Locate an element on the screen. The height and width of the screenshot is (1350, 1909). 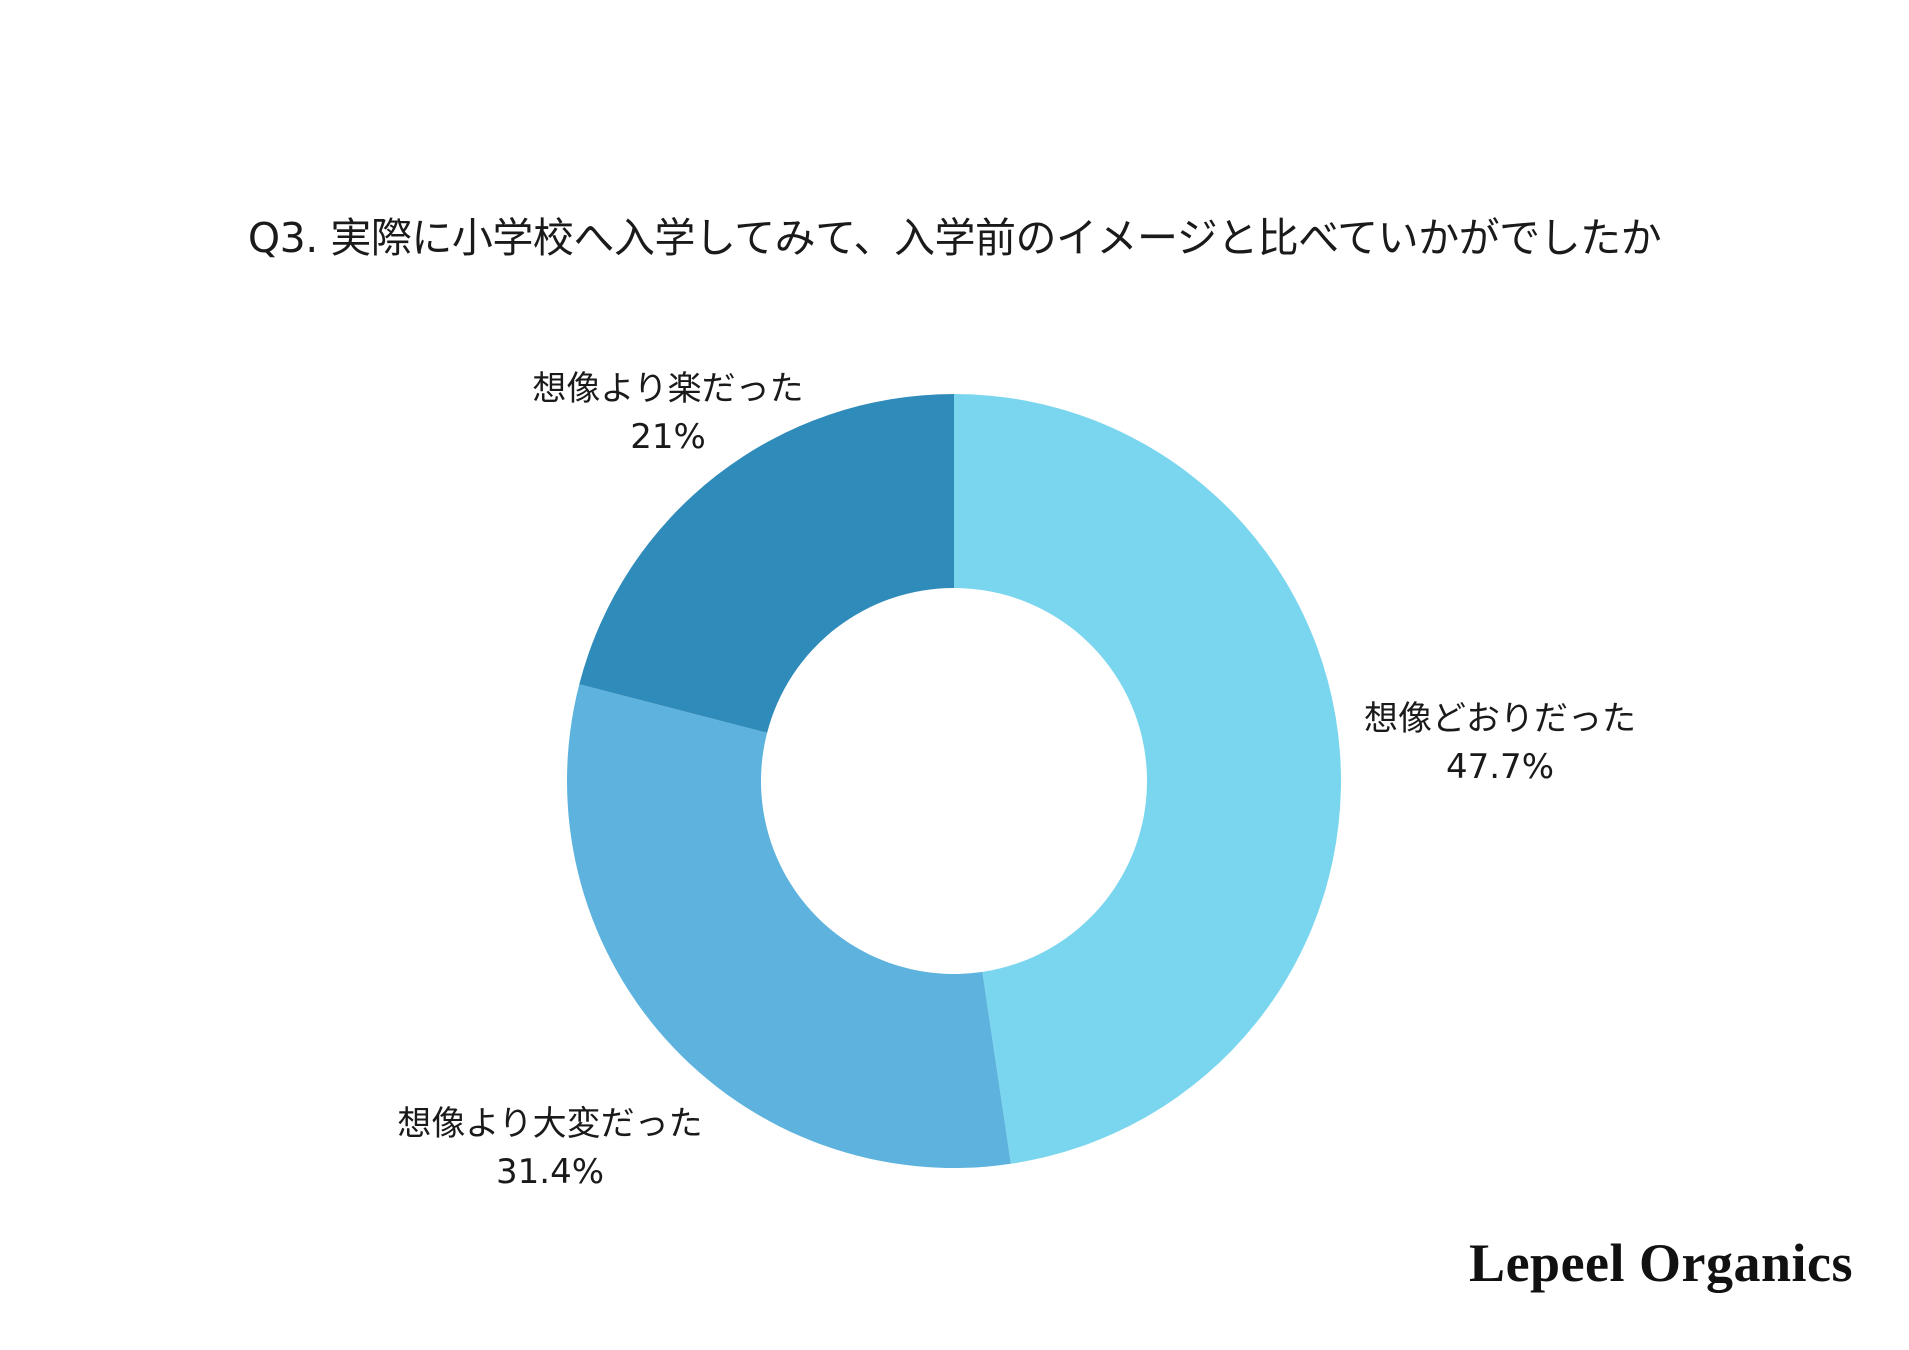
chart-title: Q3. 実際に小学校へ入学してみて、入学前のイメージと比べていかがでしたか is located at coordinates (954, 238).